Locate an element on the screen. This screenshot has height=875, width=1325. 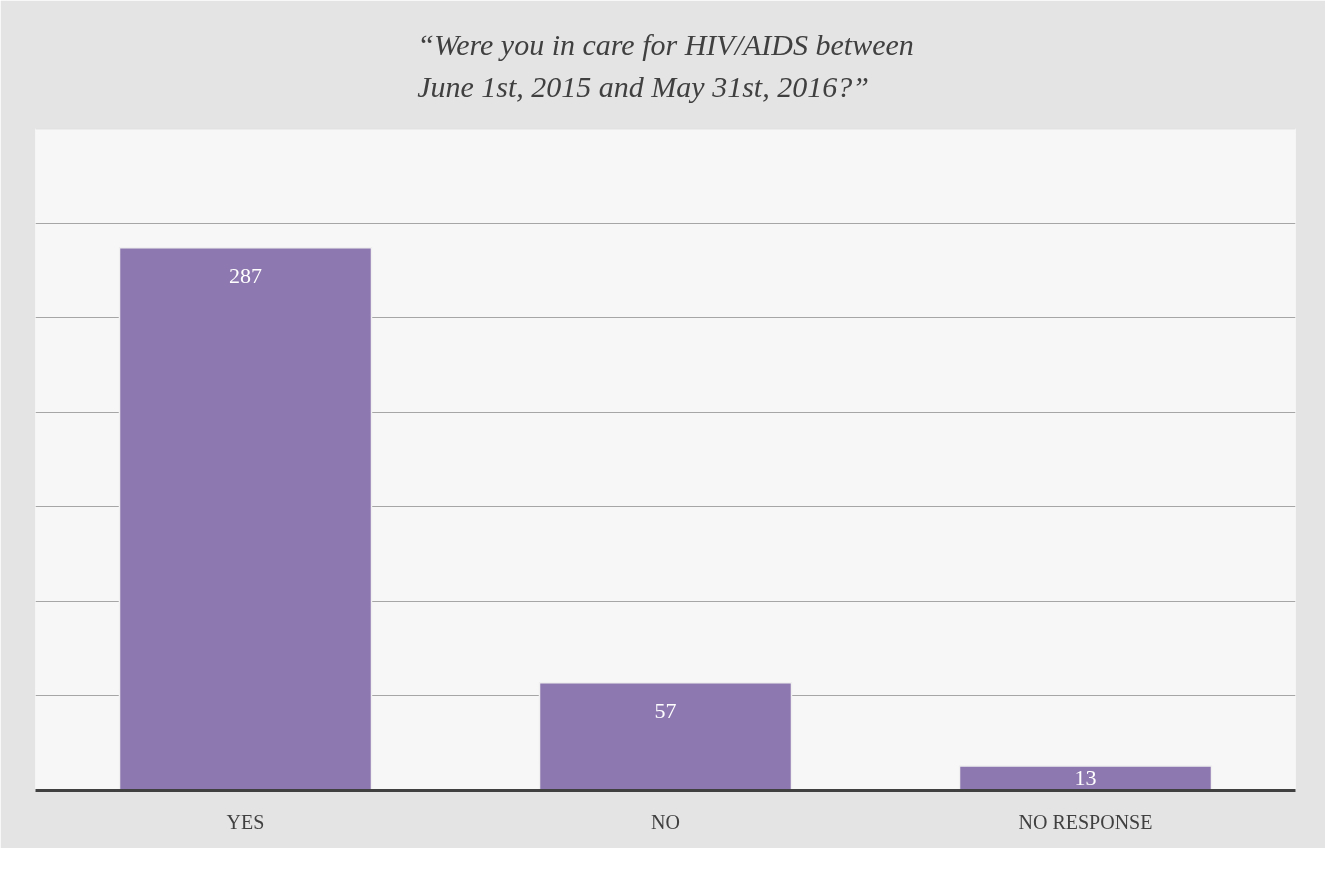
chart-title: “Were you in care for HIV/AIDS between June 1st, 2015 and May 31st, 2016?” is located at coordinates (665, 65).